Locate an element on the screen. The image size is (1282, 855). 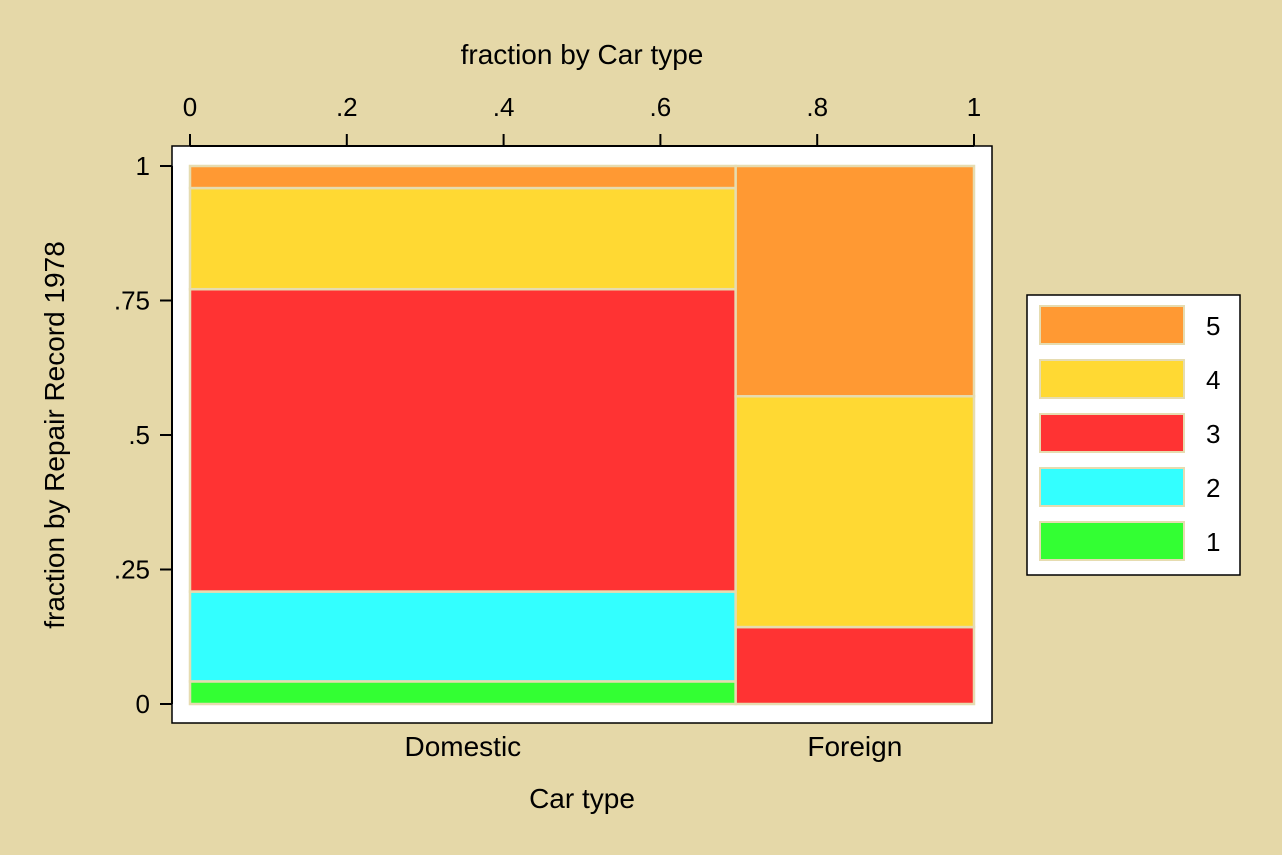
legend: 5 4 3 2 1 is located at coordinates (1129, 433).